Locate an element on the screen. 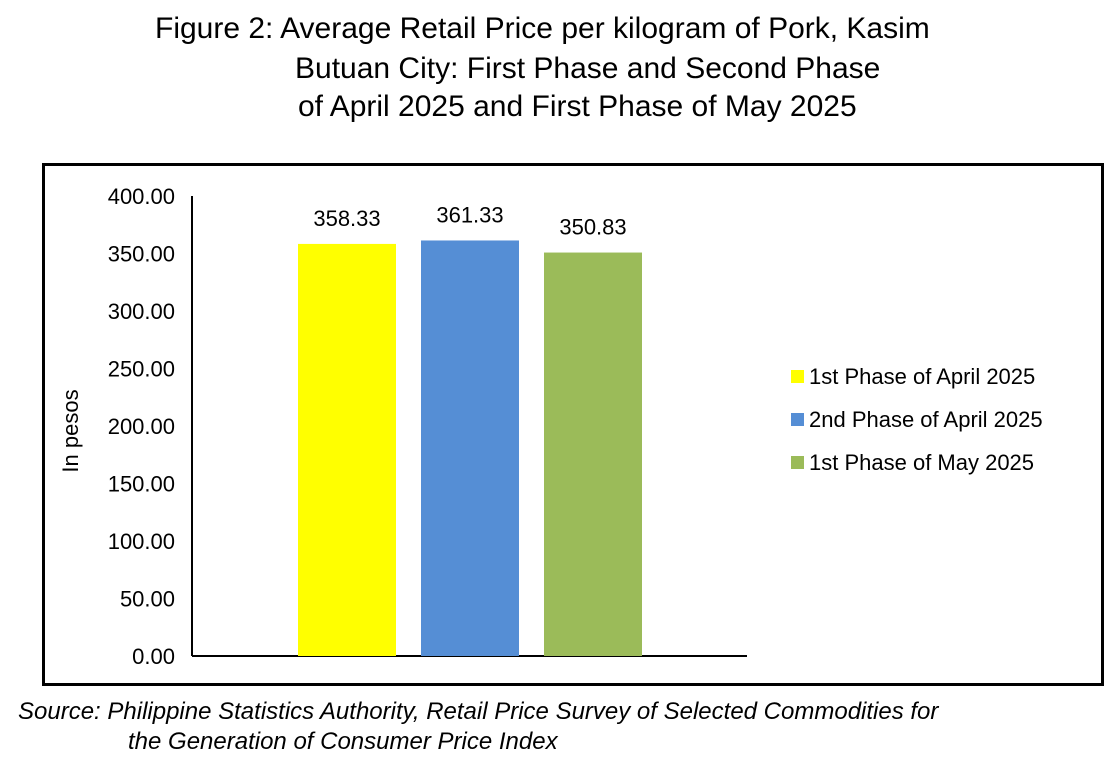 This screenshot has width=1117, height=761. y-tick-label-7: 350.00 is located at coordinates (141, 254).